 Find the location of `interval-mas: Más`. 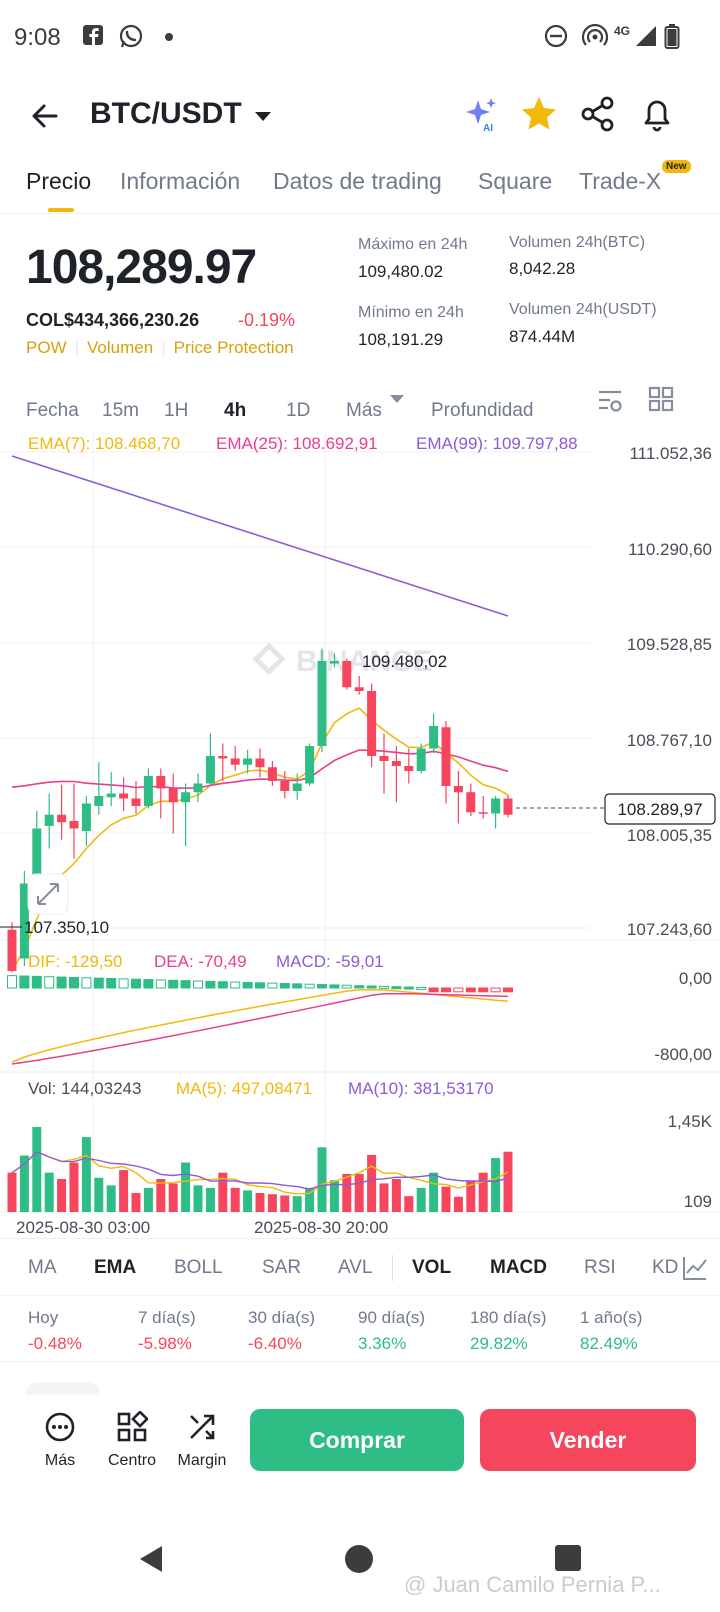

interval-mas: Más is located at coordinates (364, 410).